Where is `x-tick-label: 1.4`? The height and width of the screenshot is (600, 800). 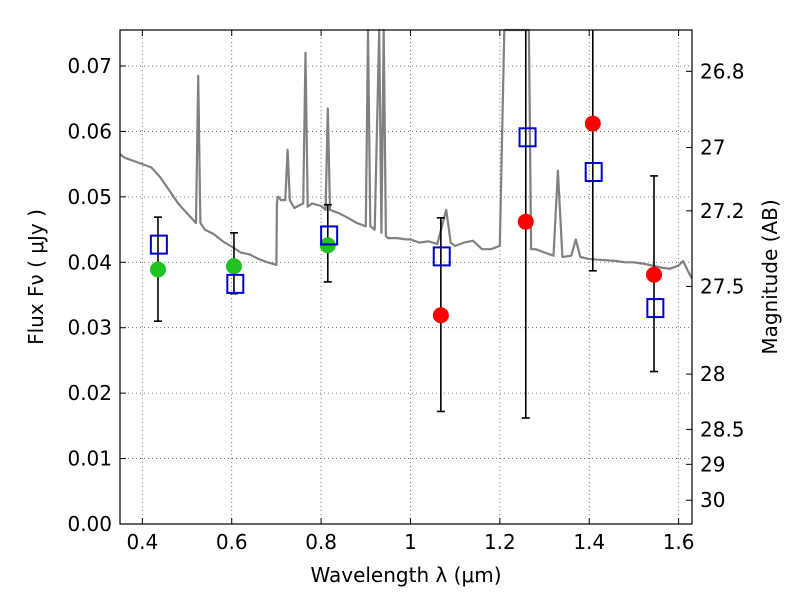 x-tick-label: 1.4 is located at coordinates (589, 542).